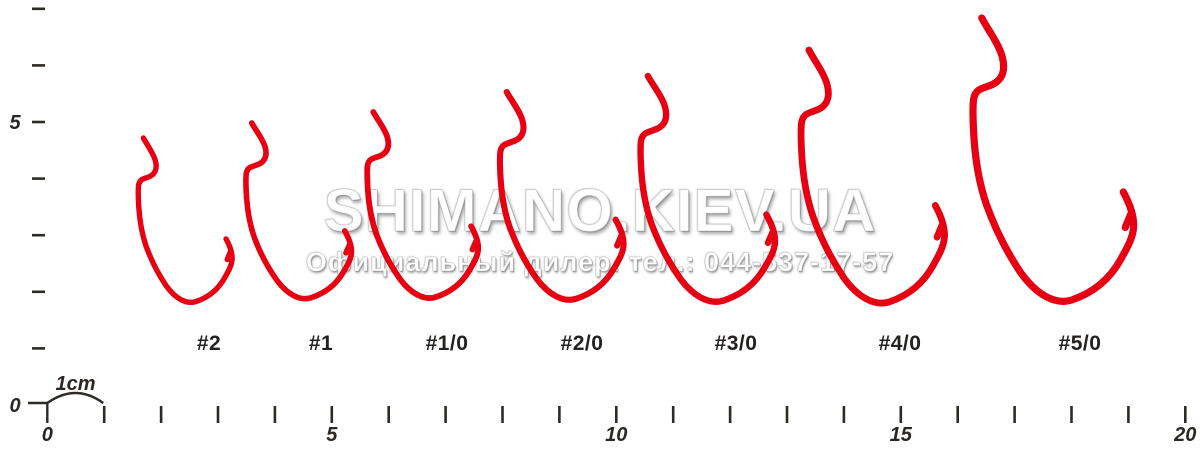  What do you see at coordinates (299, 211) in the screenshot?
I see `hook-#1` at bounding box center [299, 211].